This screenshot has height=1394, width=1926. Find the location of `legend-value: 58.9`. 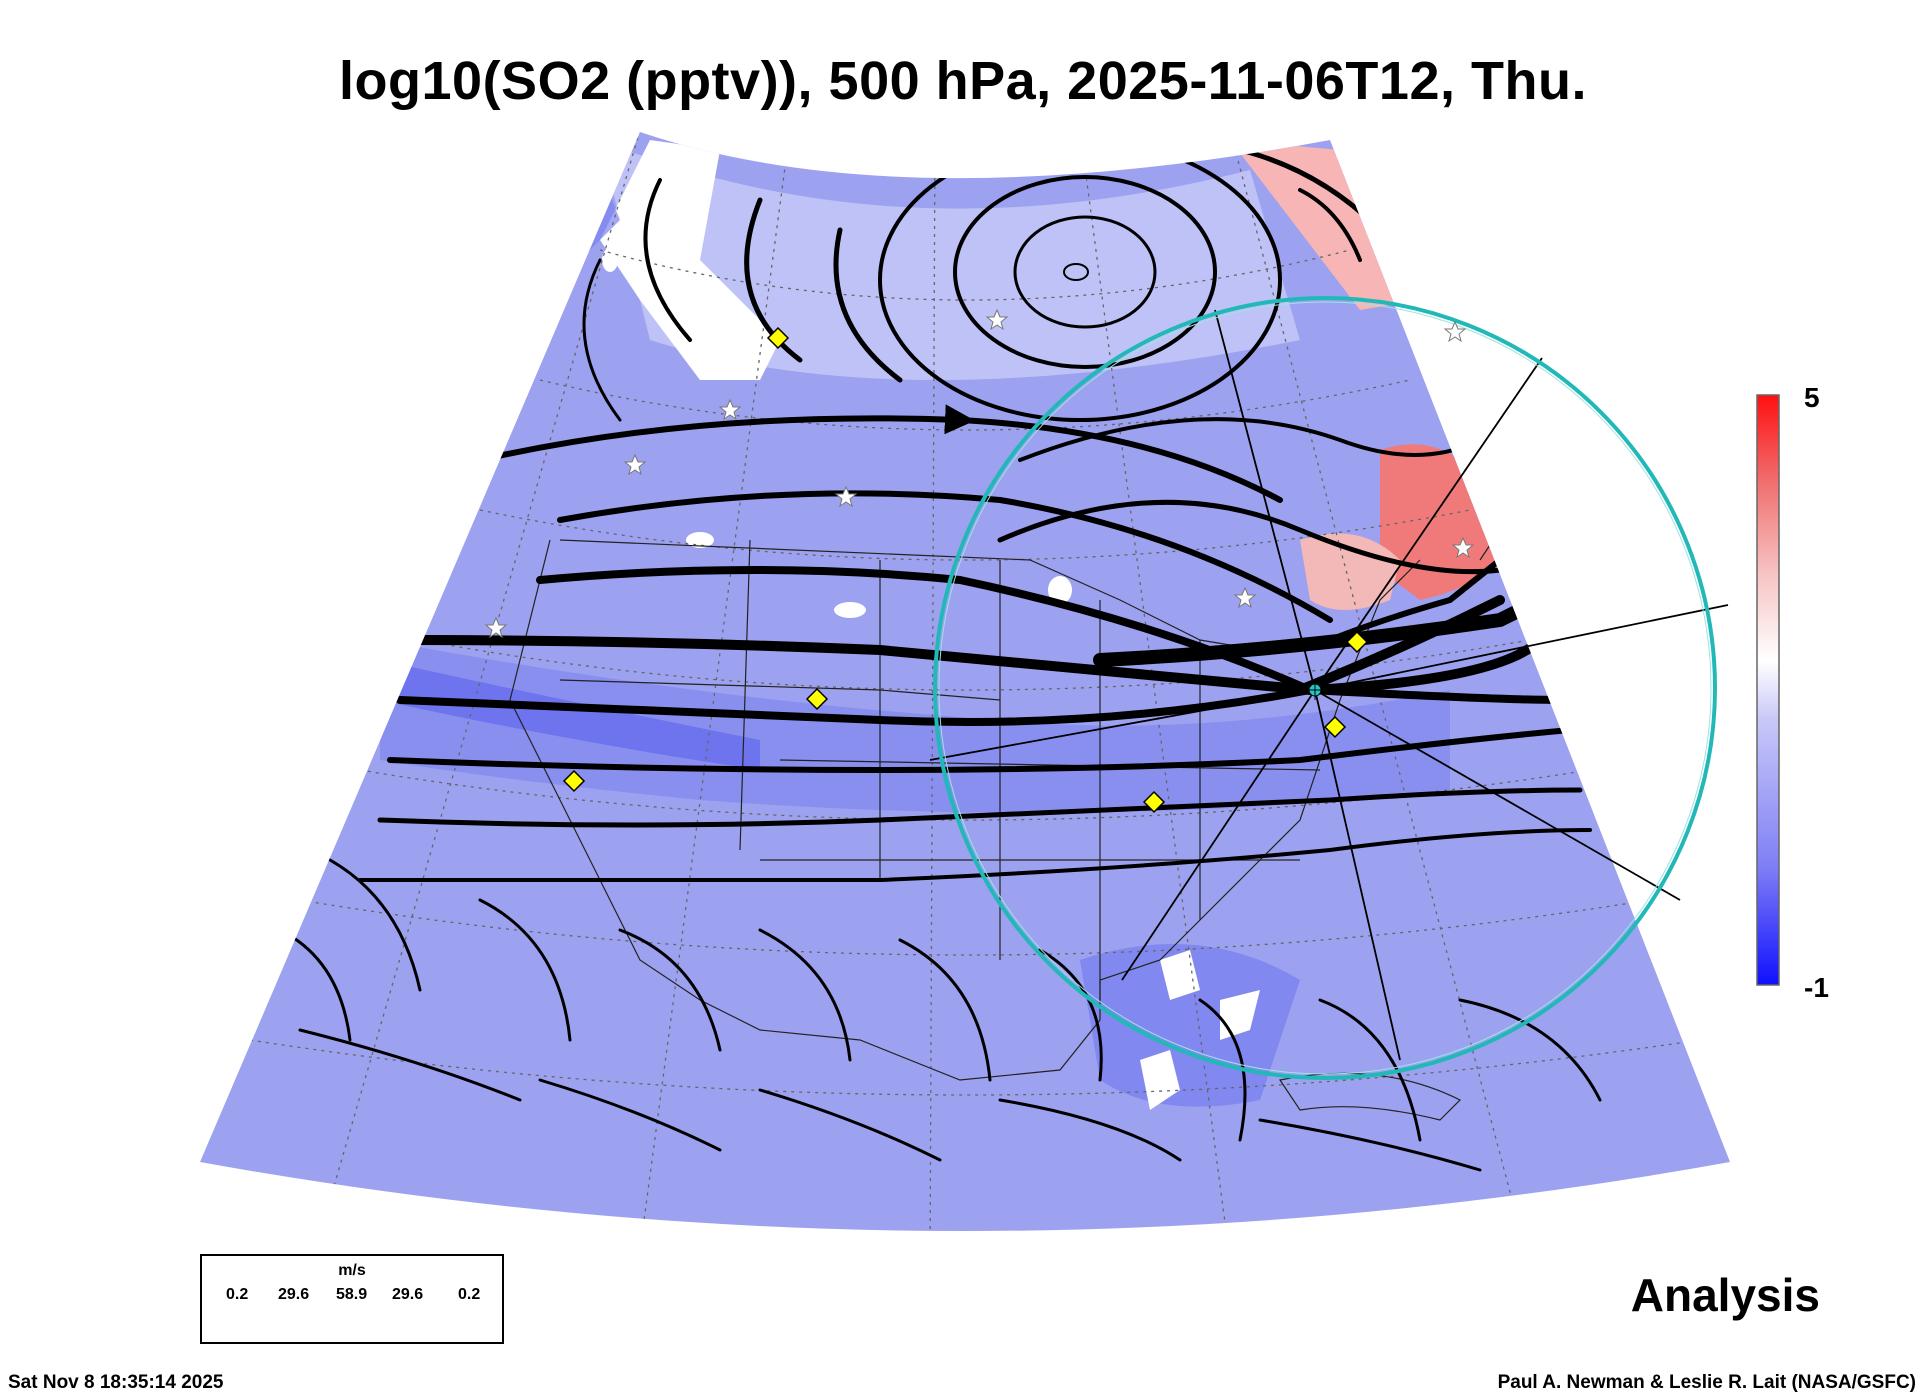

legend-value: 58.9 is located at coordinates (352, 1294).